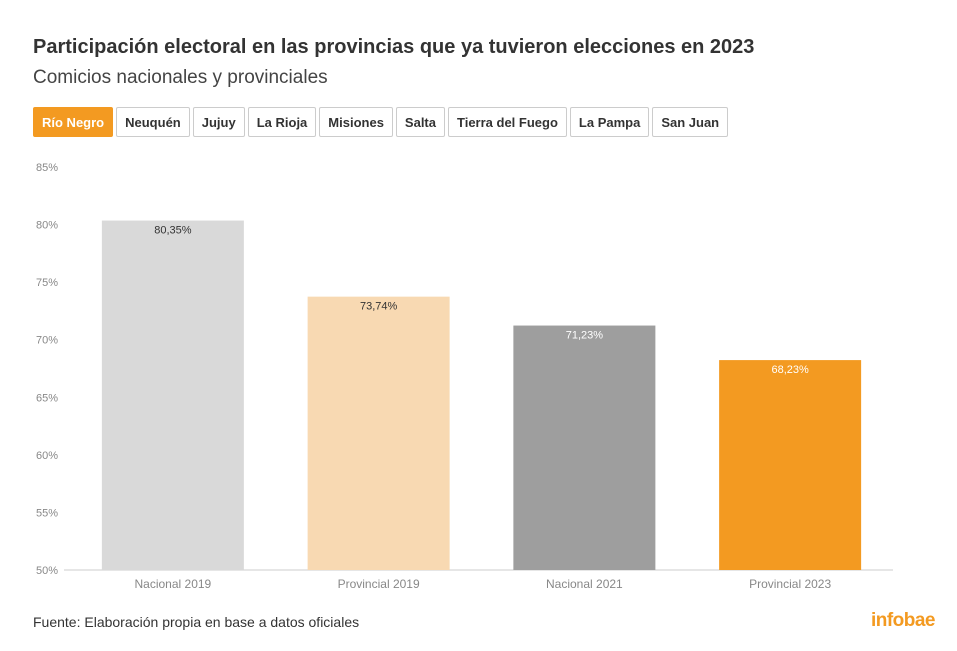  I want to click on x-tick-label: Provincial 2019, so click(379, 584).